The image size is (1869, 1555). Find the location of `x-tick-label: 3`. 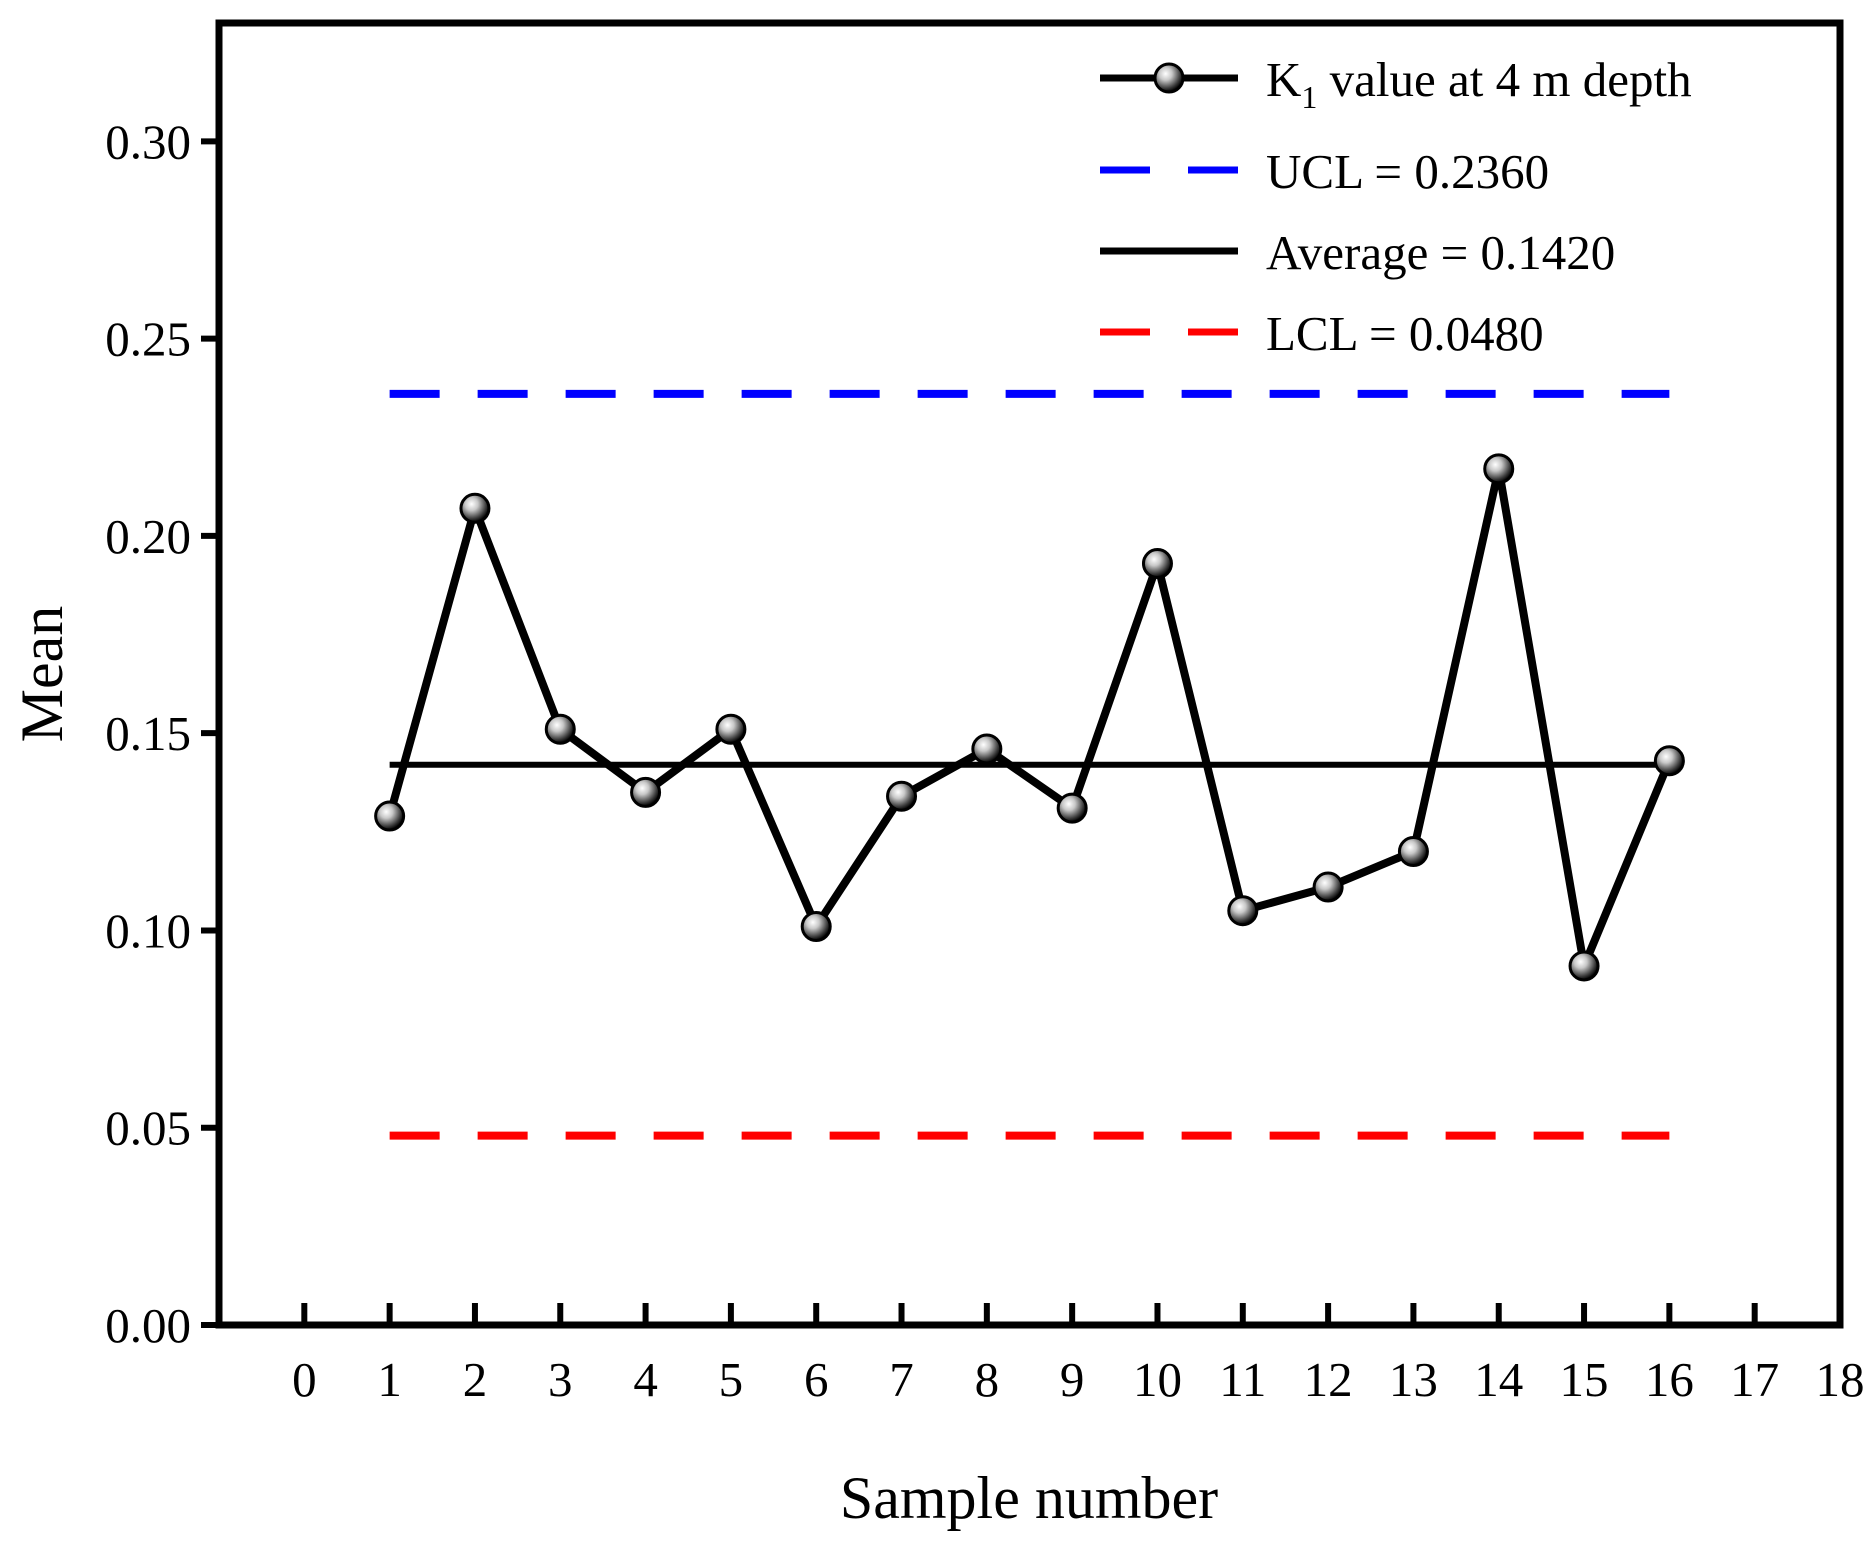

x-tick-label: 3 is located at coordinates (560, 1379).